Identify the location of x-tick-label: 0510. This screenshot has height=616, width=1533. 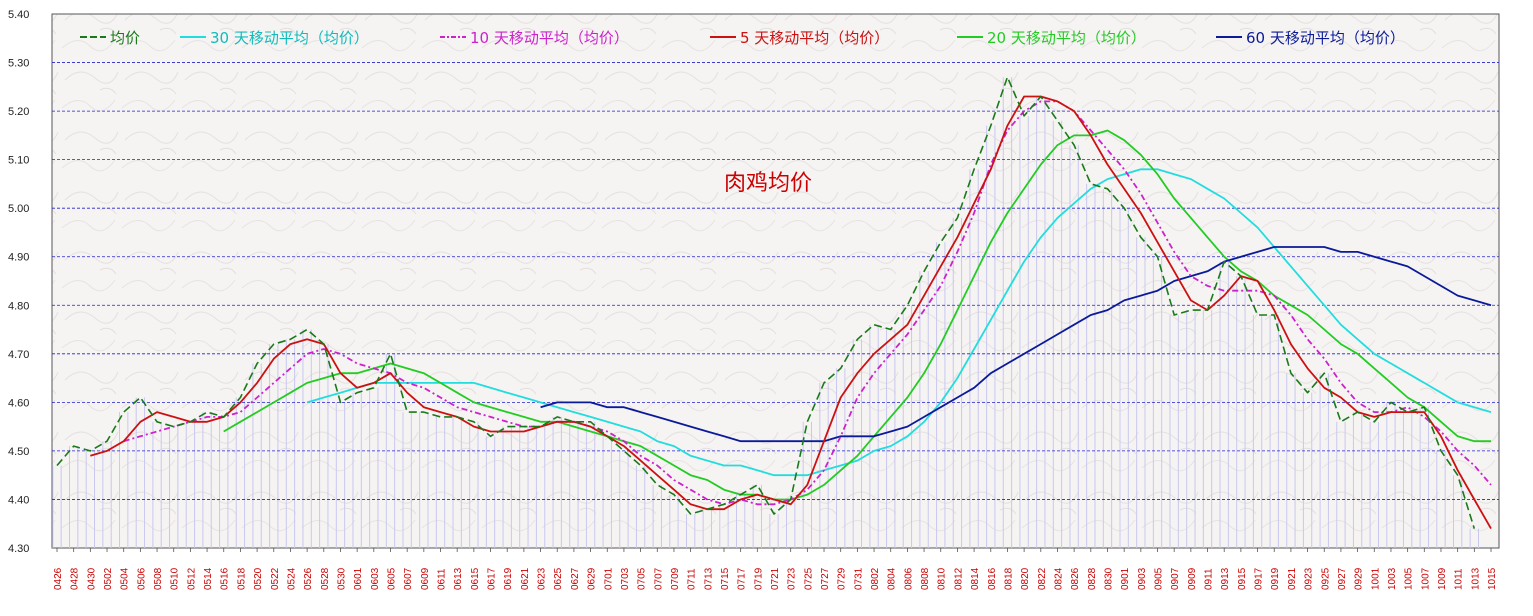
(175, 578).